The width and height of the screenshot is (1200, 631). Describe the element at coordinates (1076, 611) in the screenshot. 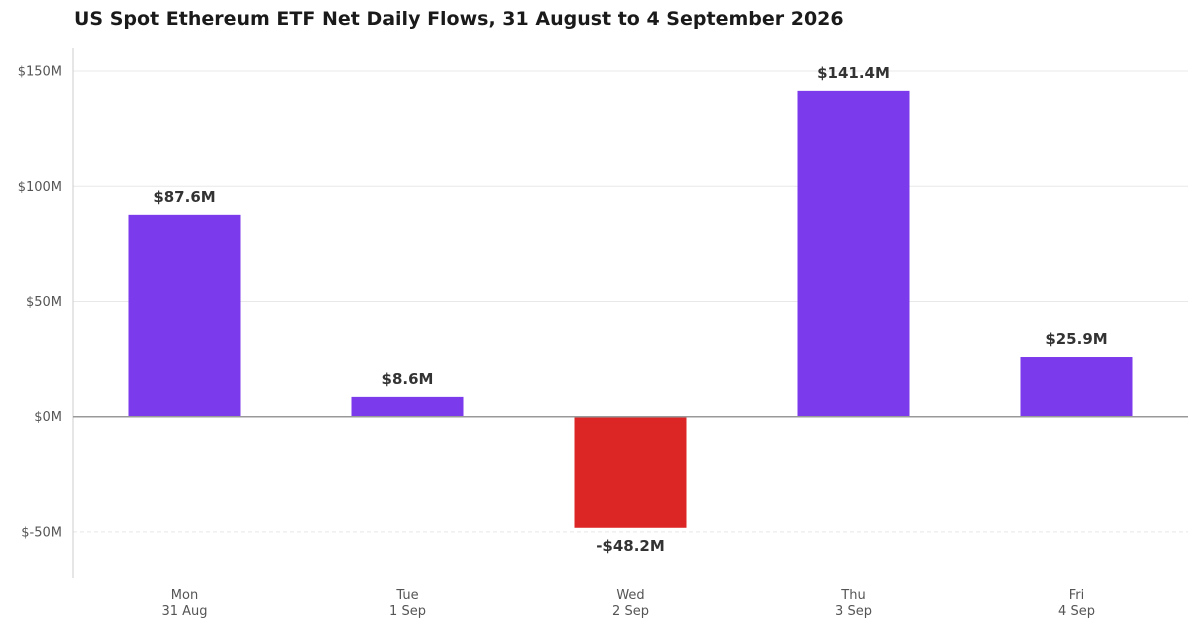

I see `x-tick-label: 4 Sep` at that location.